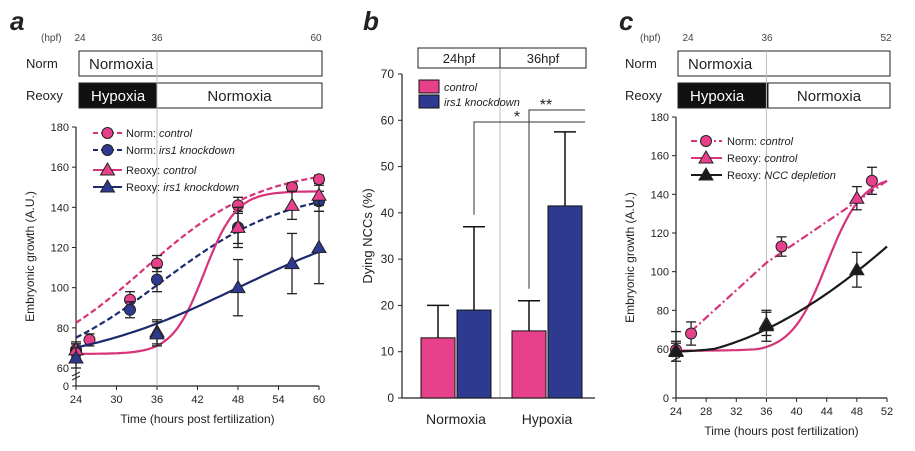 Image resolution: width=915 pixels, height=451 pixels. I want to click on x-tick-label: 60, so click(319, 400).